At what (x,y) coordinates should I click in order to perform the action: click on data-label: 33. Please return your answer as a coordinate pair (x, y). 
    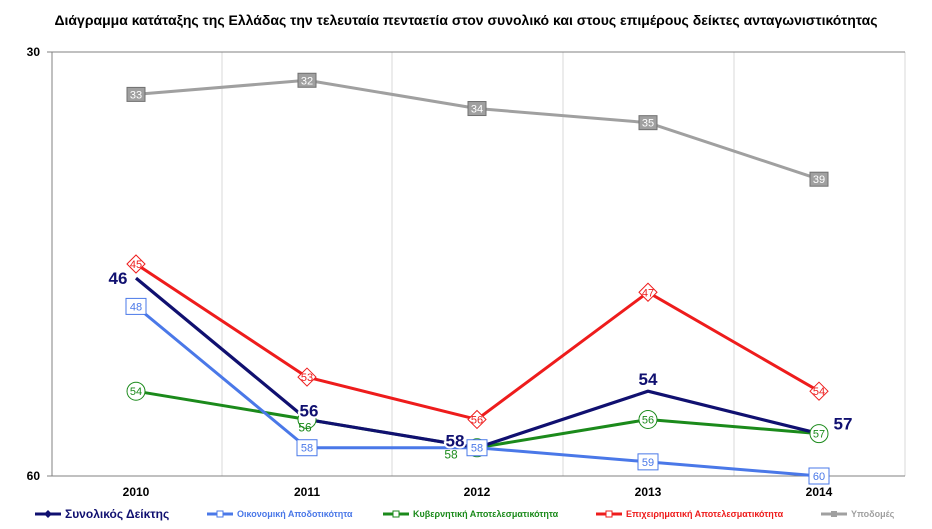
    Looking at the image, I should click on (136, 95).